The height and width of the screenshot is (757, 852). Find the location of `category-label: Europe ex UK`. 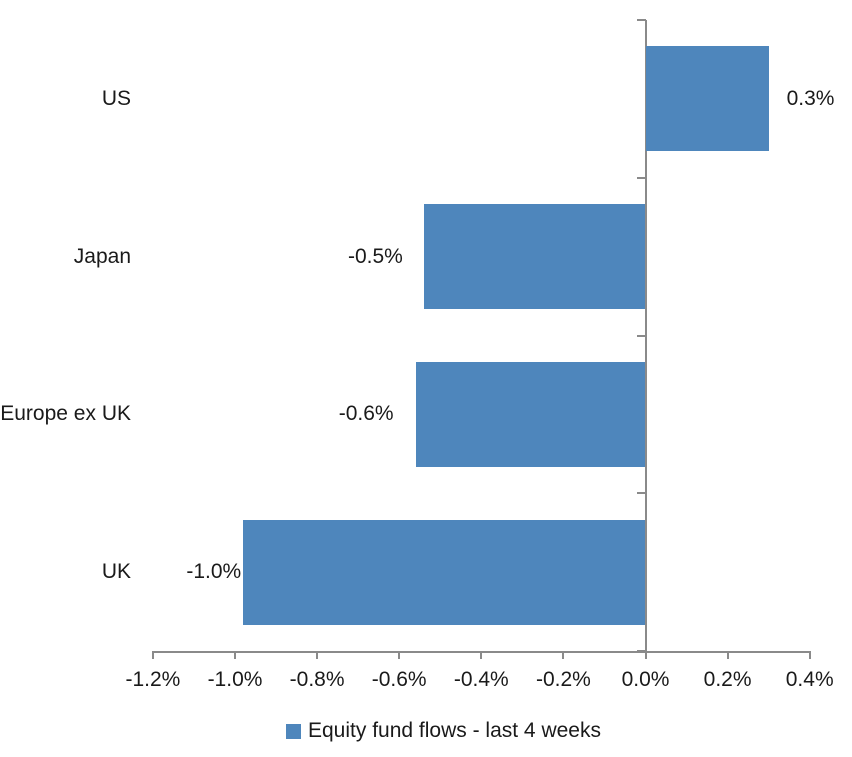

category-label: Europe ex UK is located at coordinates (65, 414).